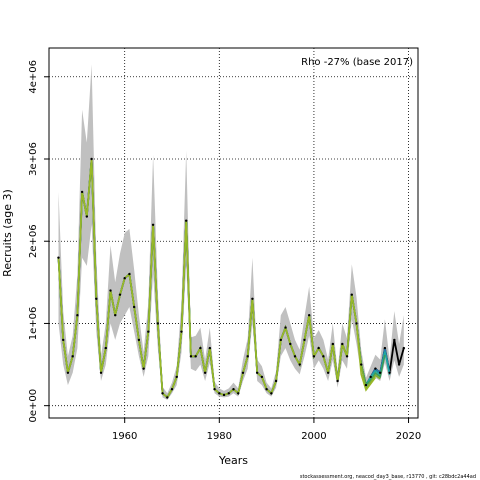 Image resolution: width=480 pixels, height=480 pixels. What do you see at coordinates (380, 372) in the screenshot?
I see `base-point-2014` at bounding box center [380, 372].